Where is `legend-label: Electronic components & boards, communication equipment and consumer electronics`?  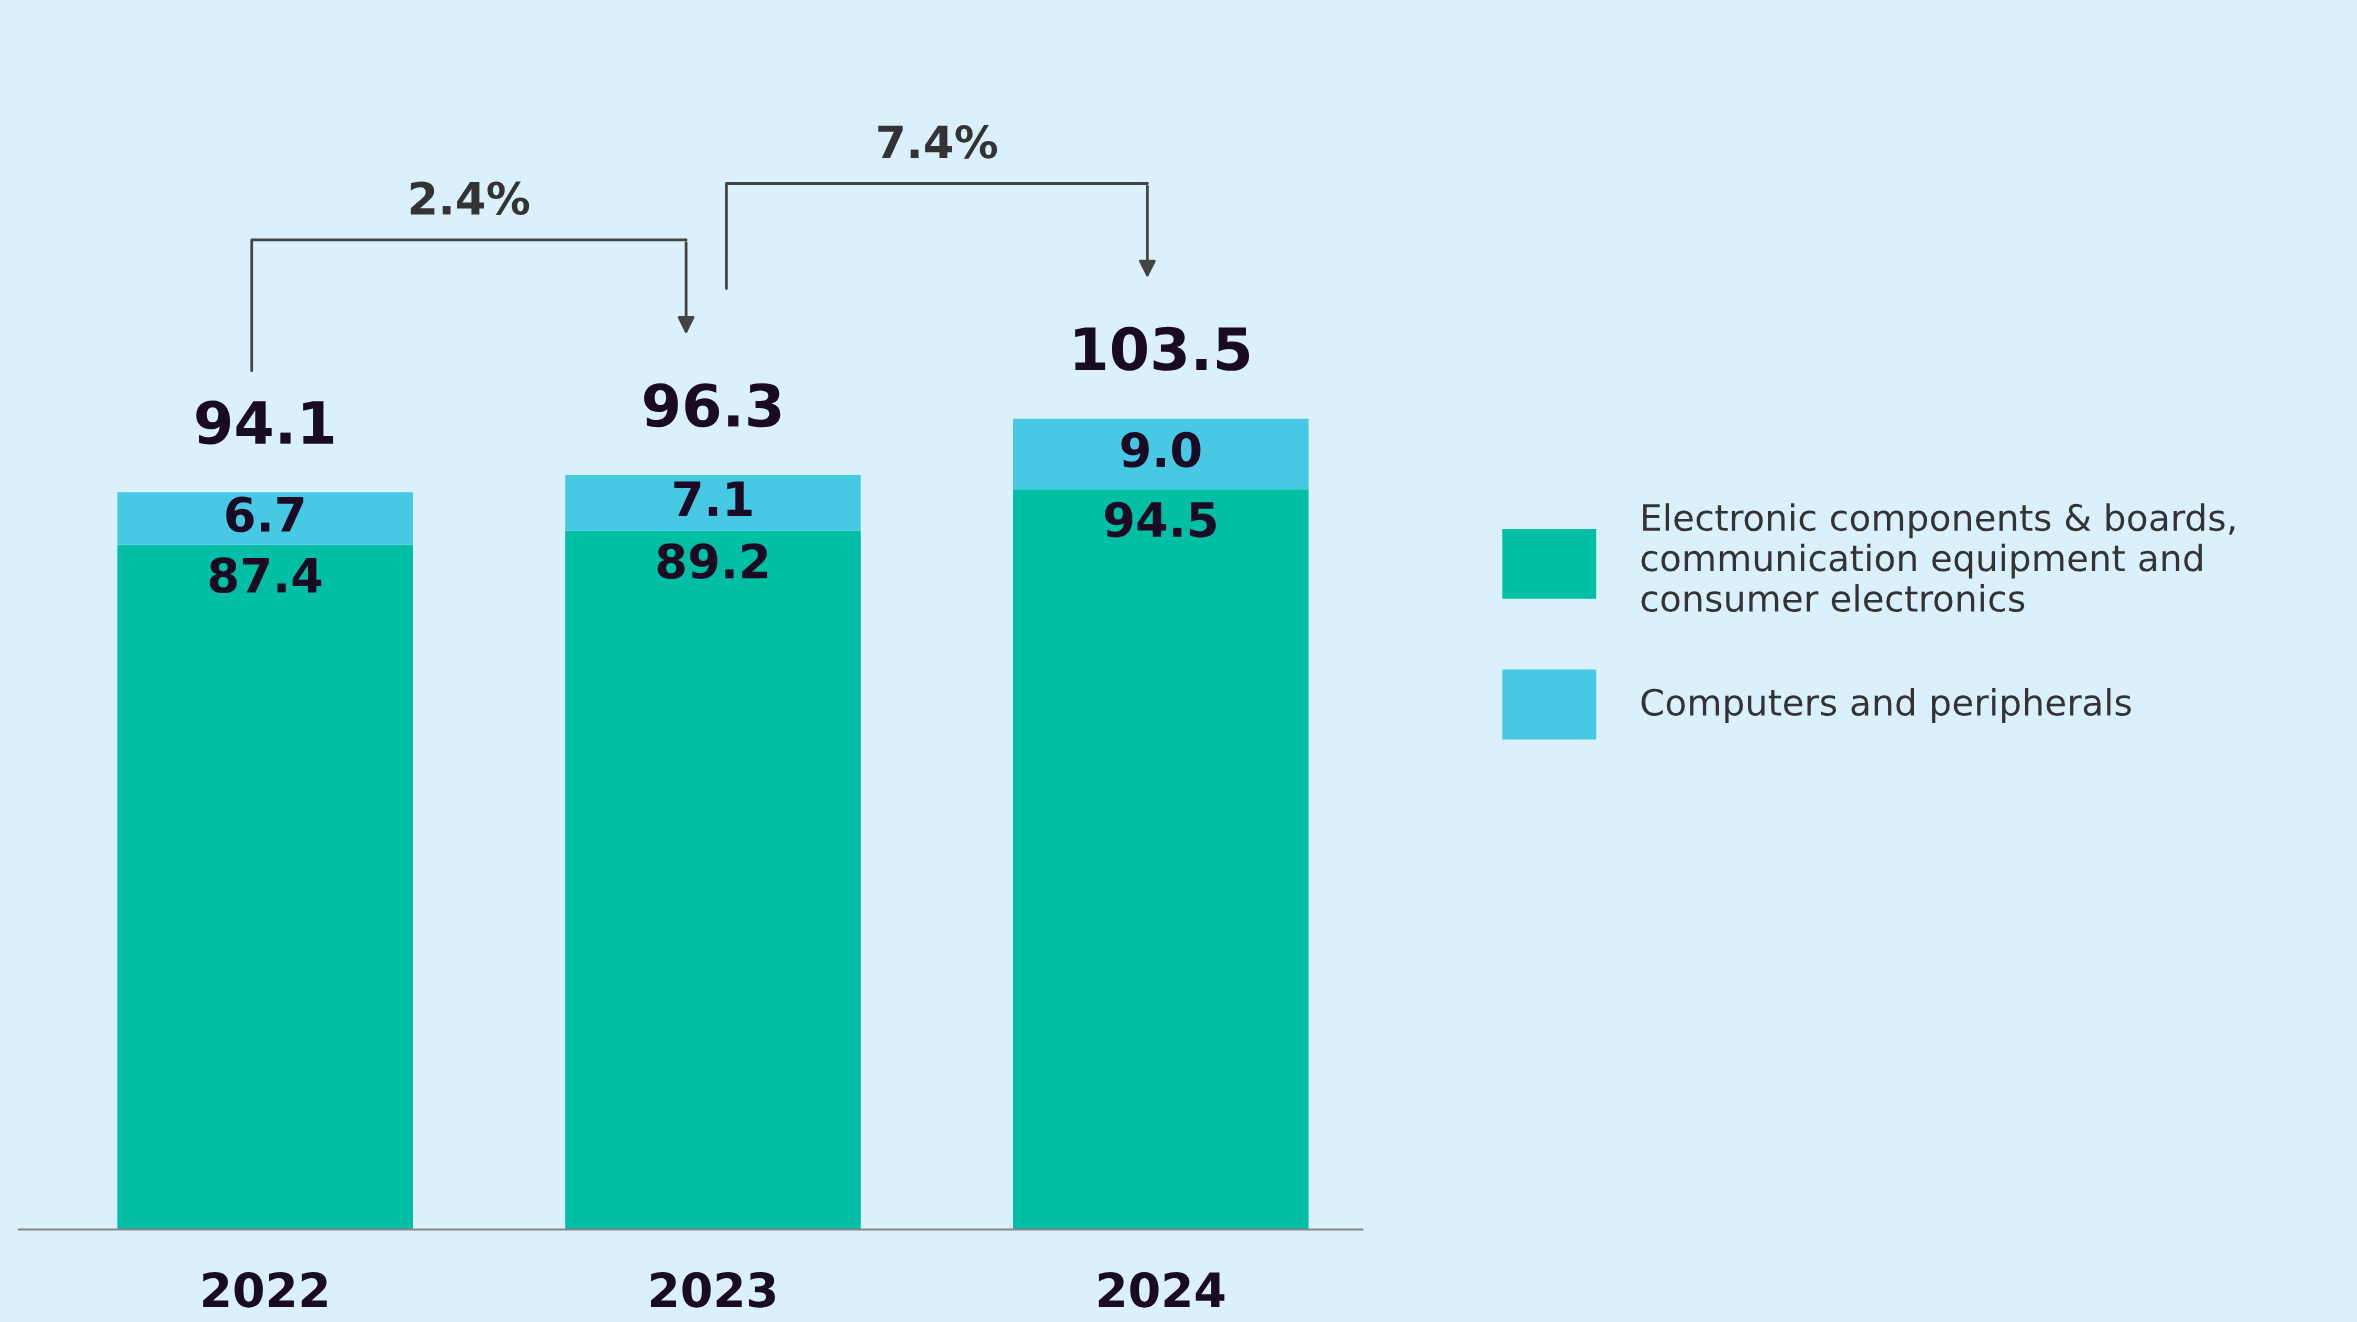
legend-label: Electronic components & boards, communication equipment and consumer electronics is located at coordinates (1938, 558).